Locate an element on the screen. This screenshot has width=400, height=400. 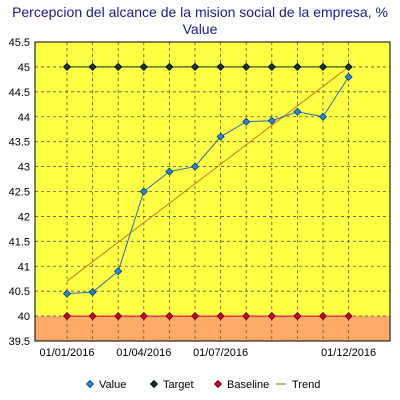
y-tick-label: 41 is located at coordinates (24, 267).